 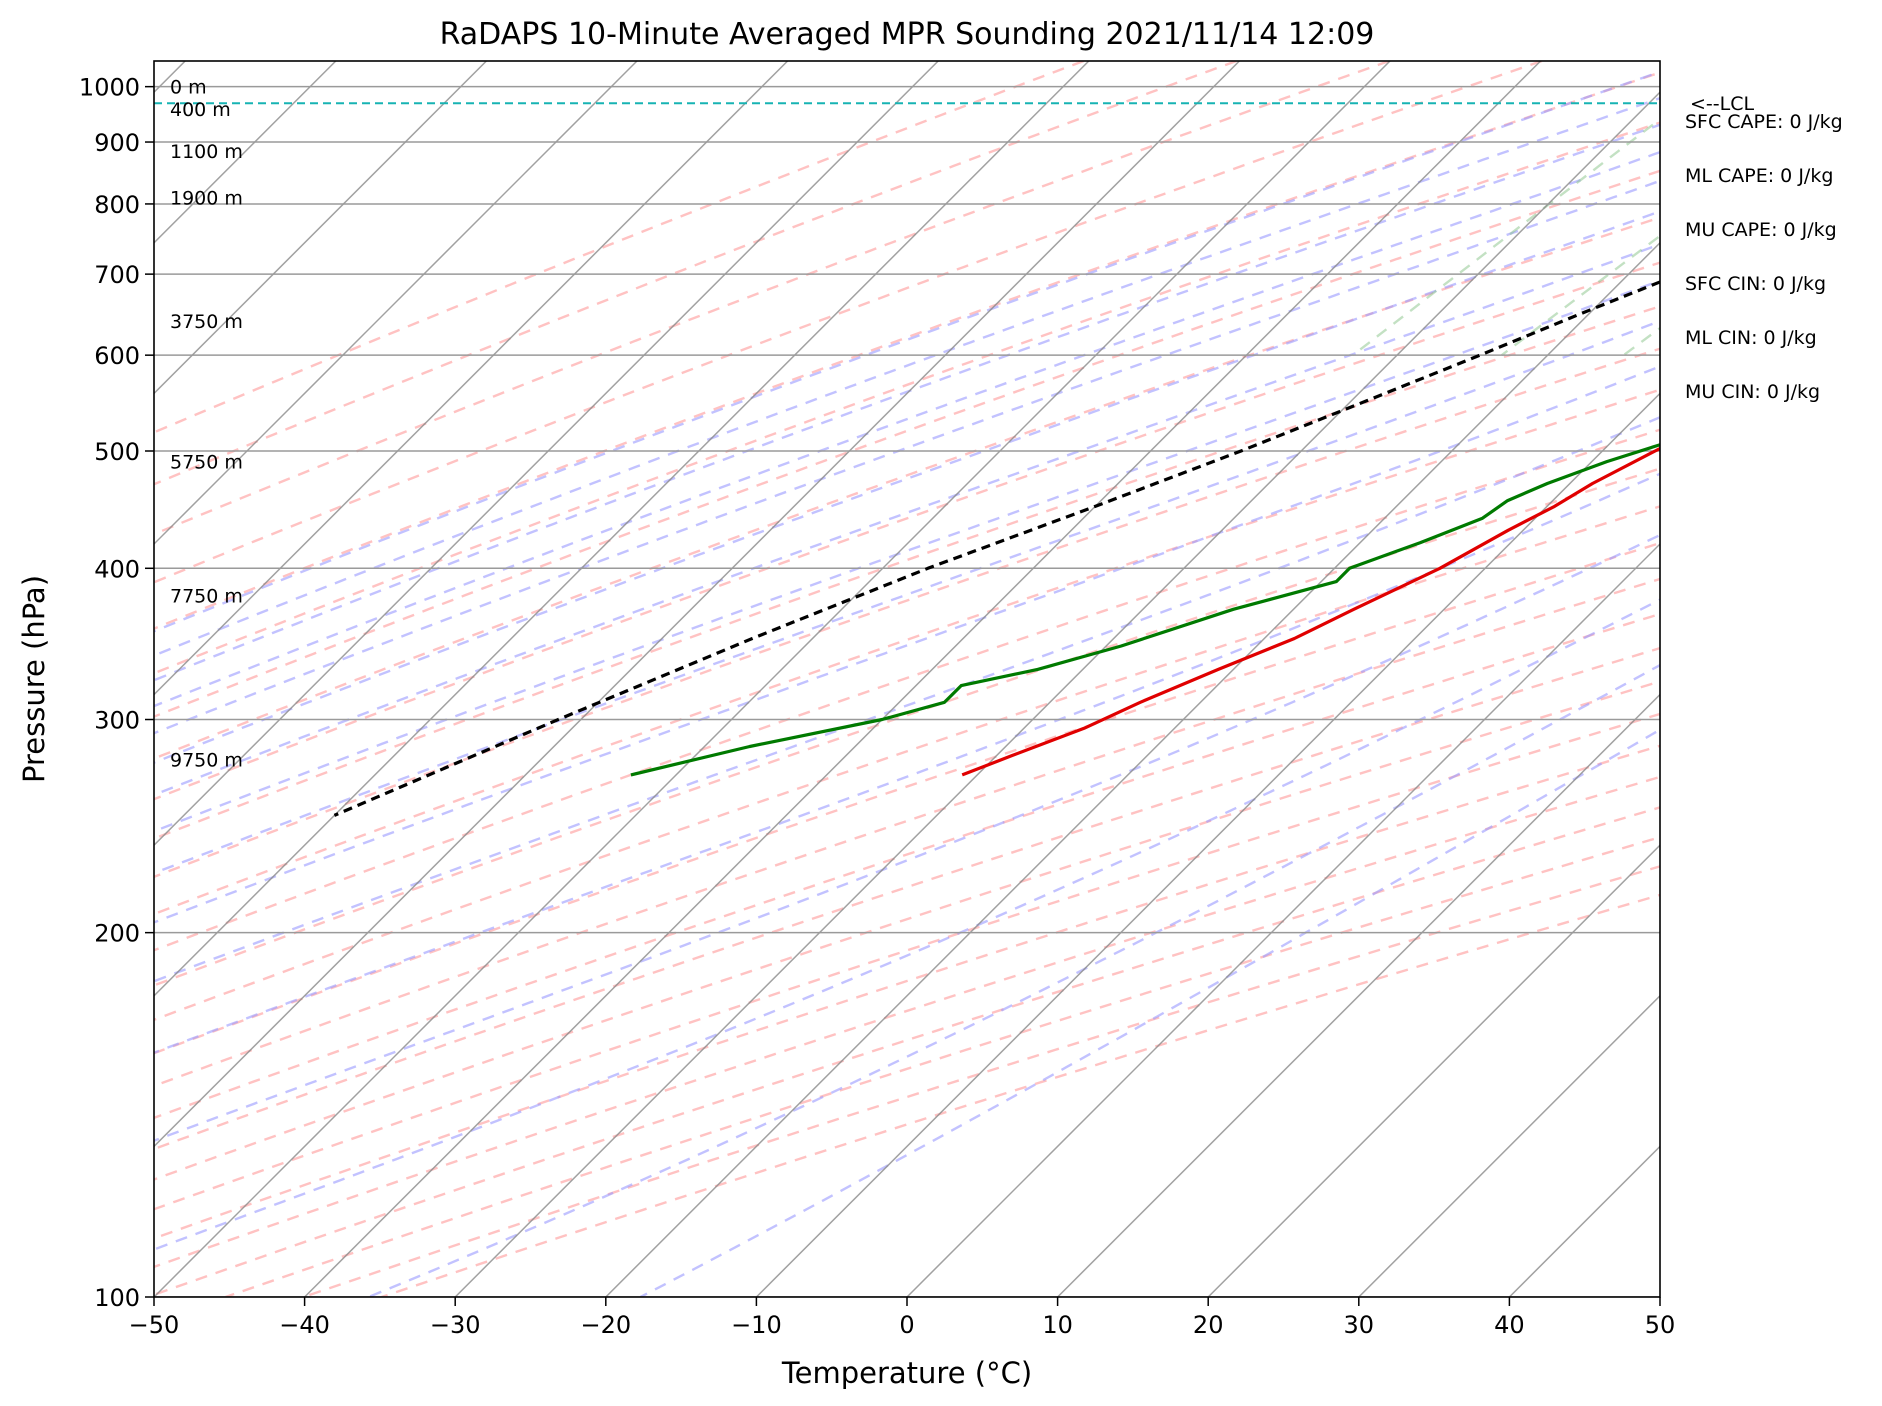 What do you see at coordinates (117, 452) in the screenshot?
I see `y-tick-label: 500` at bounding box center [117, 452].